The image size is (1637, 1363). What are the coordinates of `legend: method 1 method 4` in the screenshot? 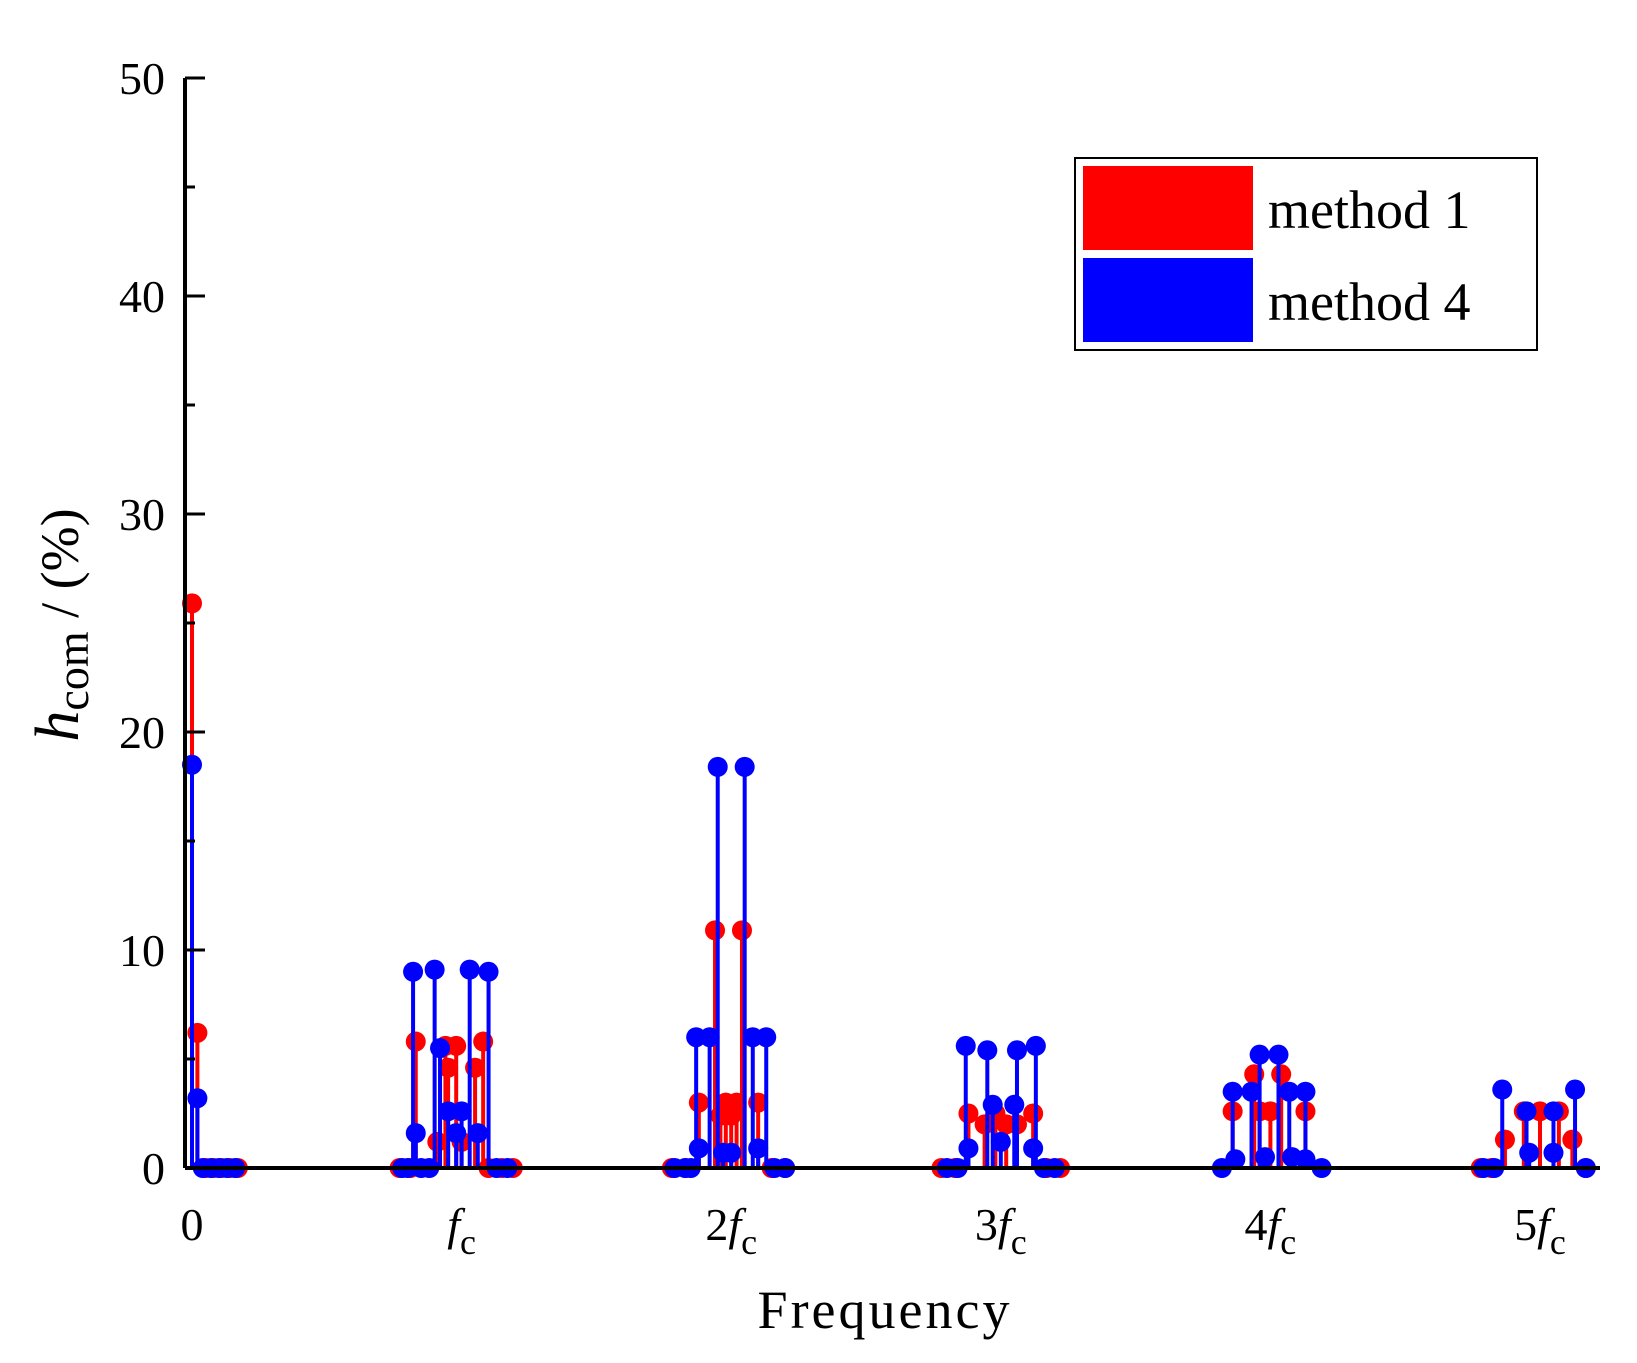 It's located at (1306, 254).